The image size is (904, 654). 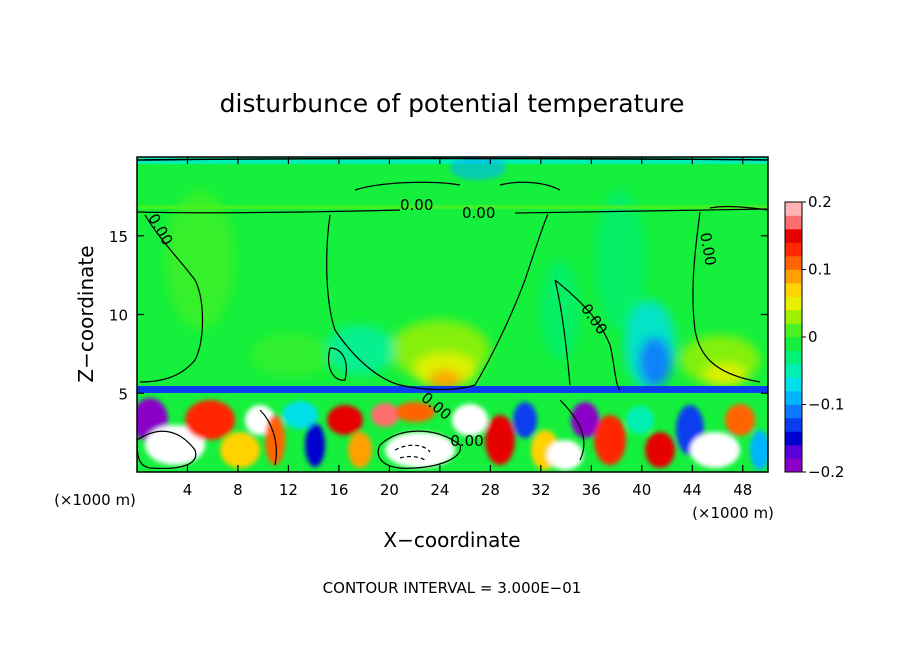 I want to click on colorbar-tick-label: 0, so click(x=813, y=337).